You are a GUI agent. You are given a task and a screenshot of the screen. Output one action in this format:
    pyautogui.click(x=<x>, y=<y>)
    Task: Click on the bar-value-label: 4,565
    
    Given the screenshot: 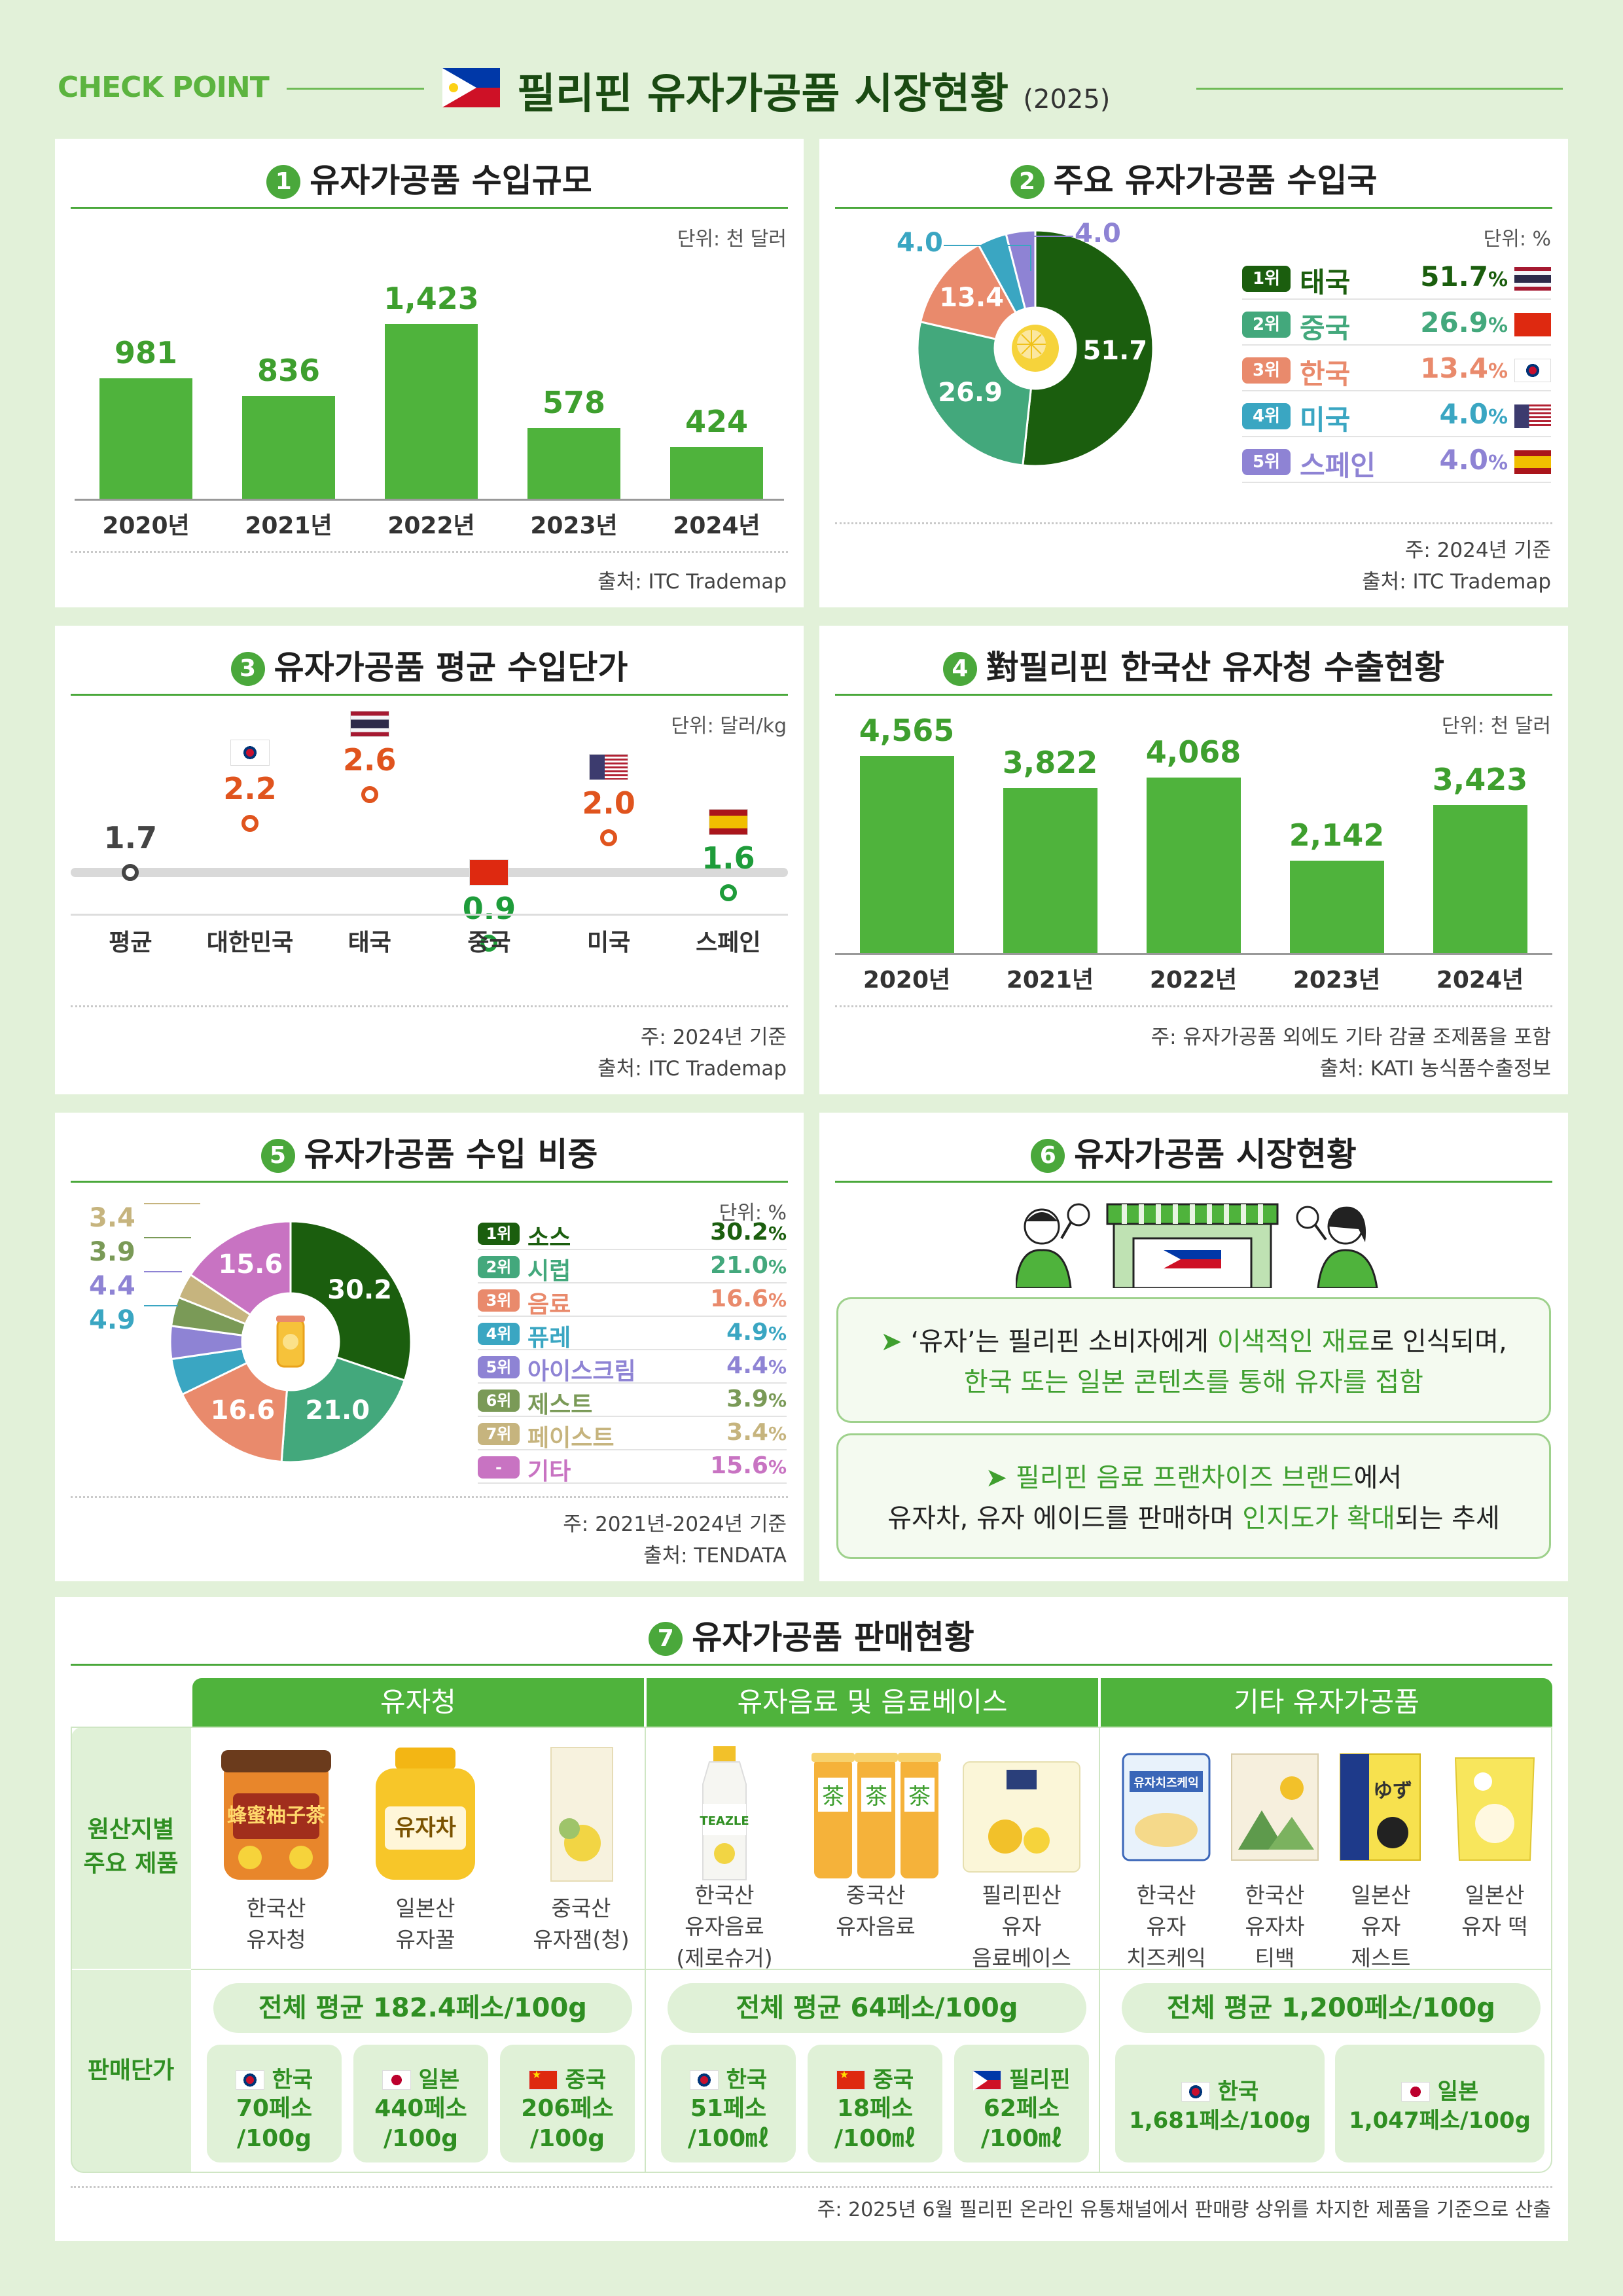 What is the action you would take?
    pyautogui.click(x=907, y=730)
    